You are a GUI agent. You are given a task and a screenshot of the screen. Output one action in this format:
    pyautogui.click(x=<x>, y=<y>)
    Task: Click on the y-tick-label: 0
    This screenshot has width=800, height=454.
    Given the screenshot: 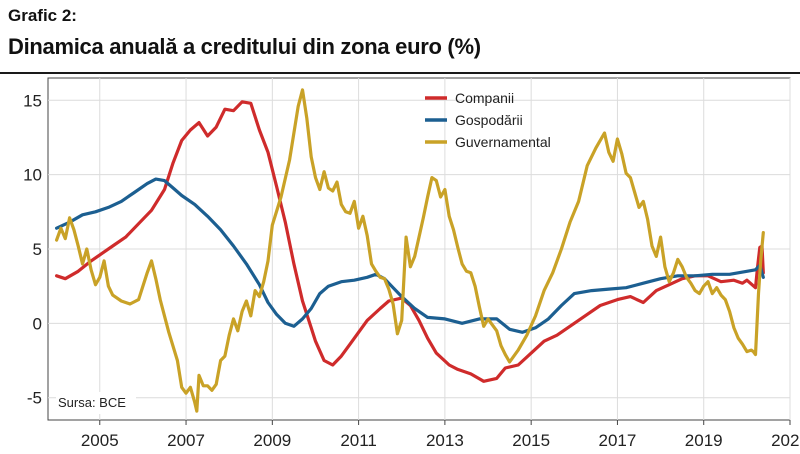 What is the action you would take?
    pyautogui.click(x=37, y=323)
    